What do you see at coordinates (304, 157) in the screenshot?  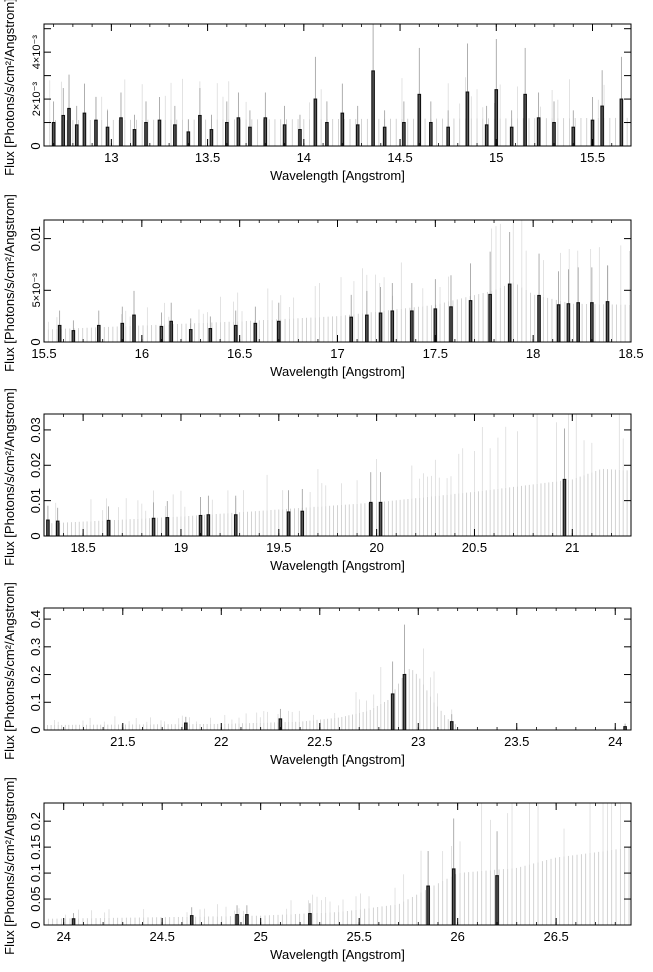 I see `x-tick-label: 14` at bounding box center [304, 157].